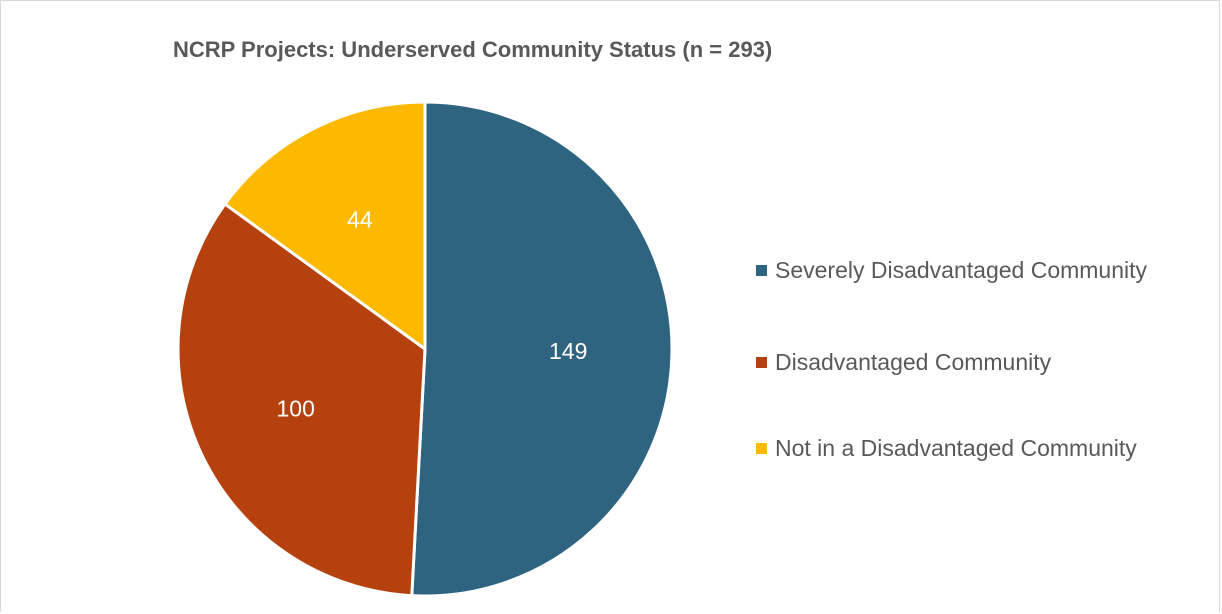 The width and height of the screenshot is (1222, 614). What do you see at coordinates (360, 219) in the screenshot?
I see `pie-data-label: 44` at bounding box center [360, 219].